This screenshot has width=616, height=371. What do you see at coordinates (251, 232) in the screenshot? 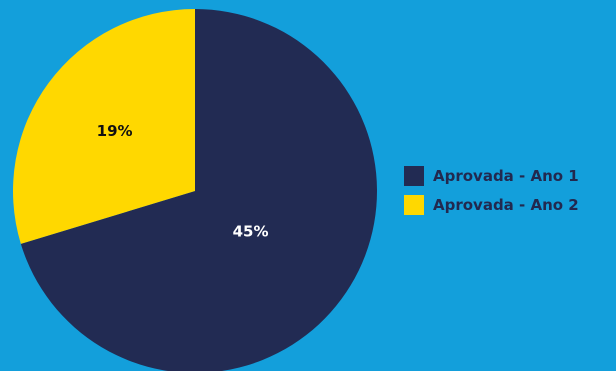
I see `pie-data-label-1: 45%` at bounding box center [251, 232].